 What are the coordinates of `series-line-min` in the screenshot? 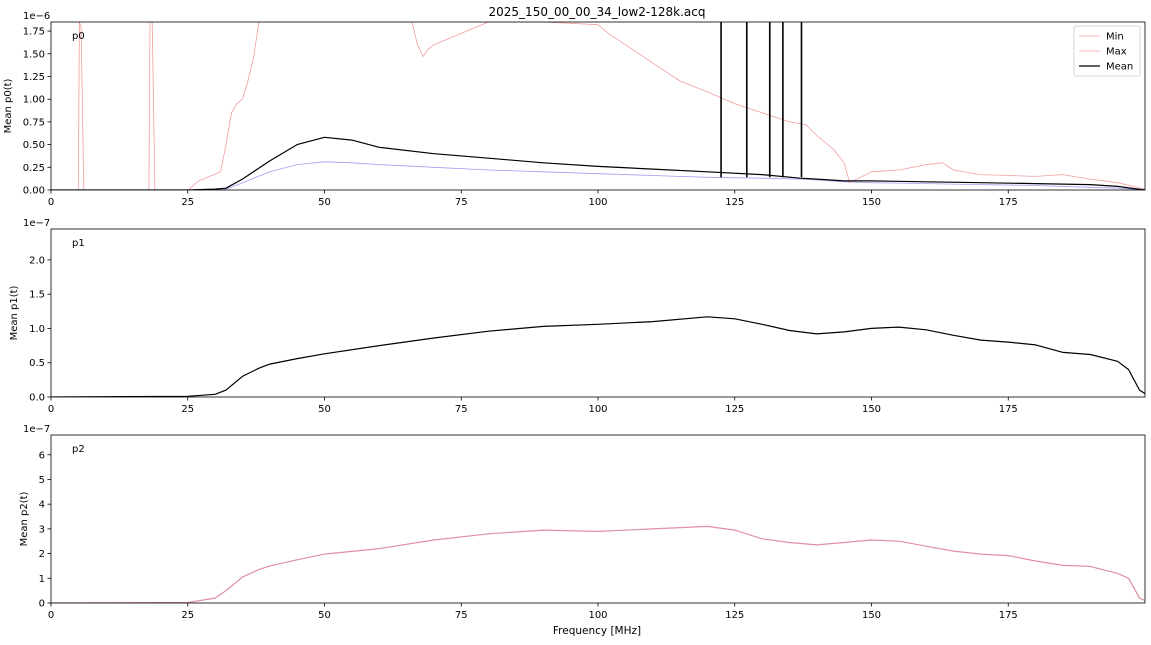 It's located at (598, 175).